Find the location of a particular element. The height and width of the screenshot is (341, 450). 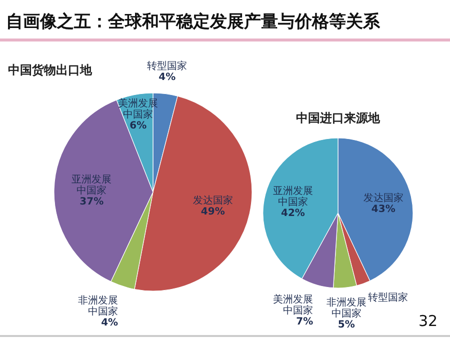

text: 自画像之五：全球和平稳定发展产量与价格等关系 is located at coordinates (193, 22).